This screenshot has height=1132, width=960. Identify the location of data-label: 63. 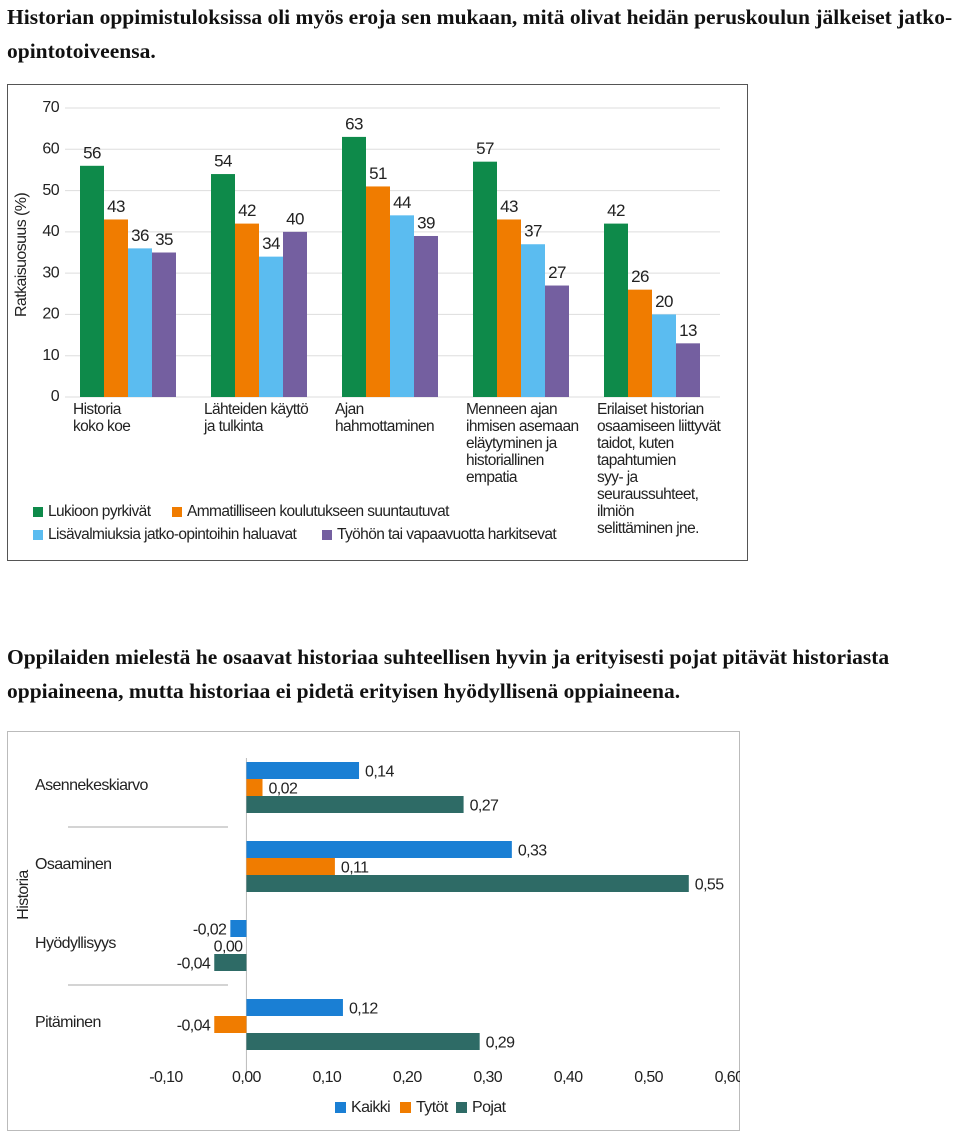
(354, 123).